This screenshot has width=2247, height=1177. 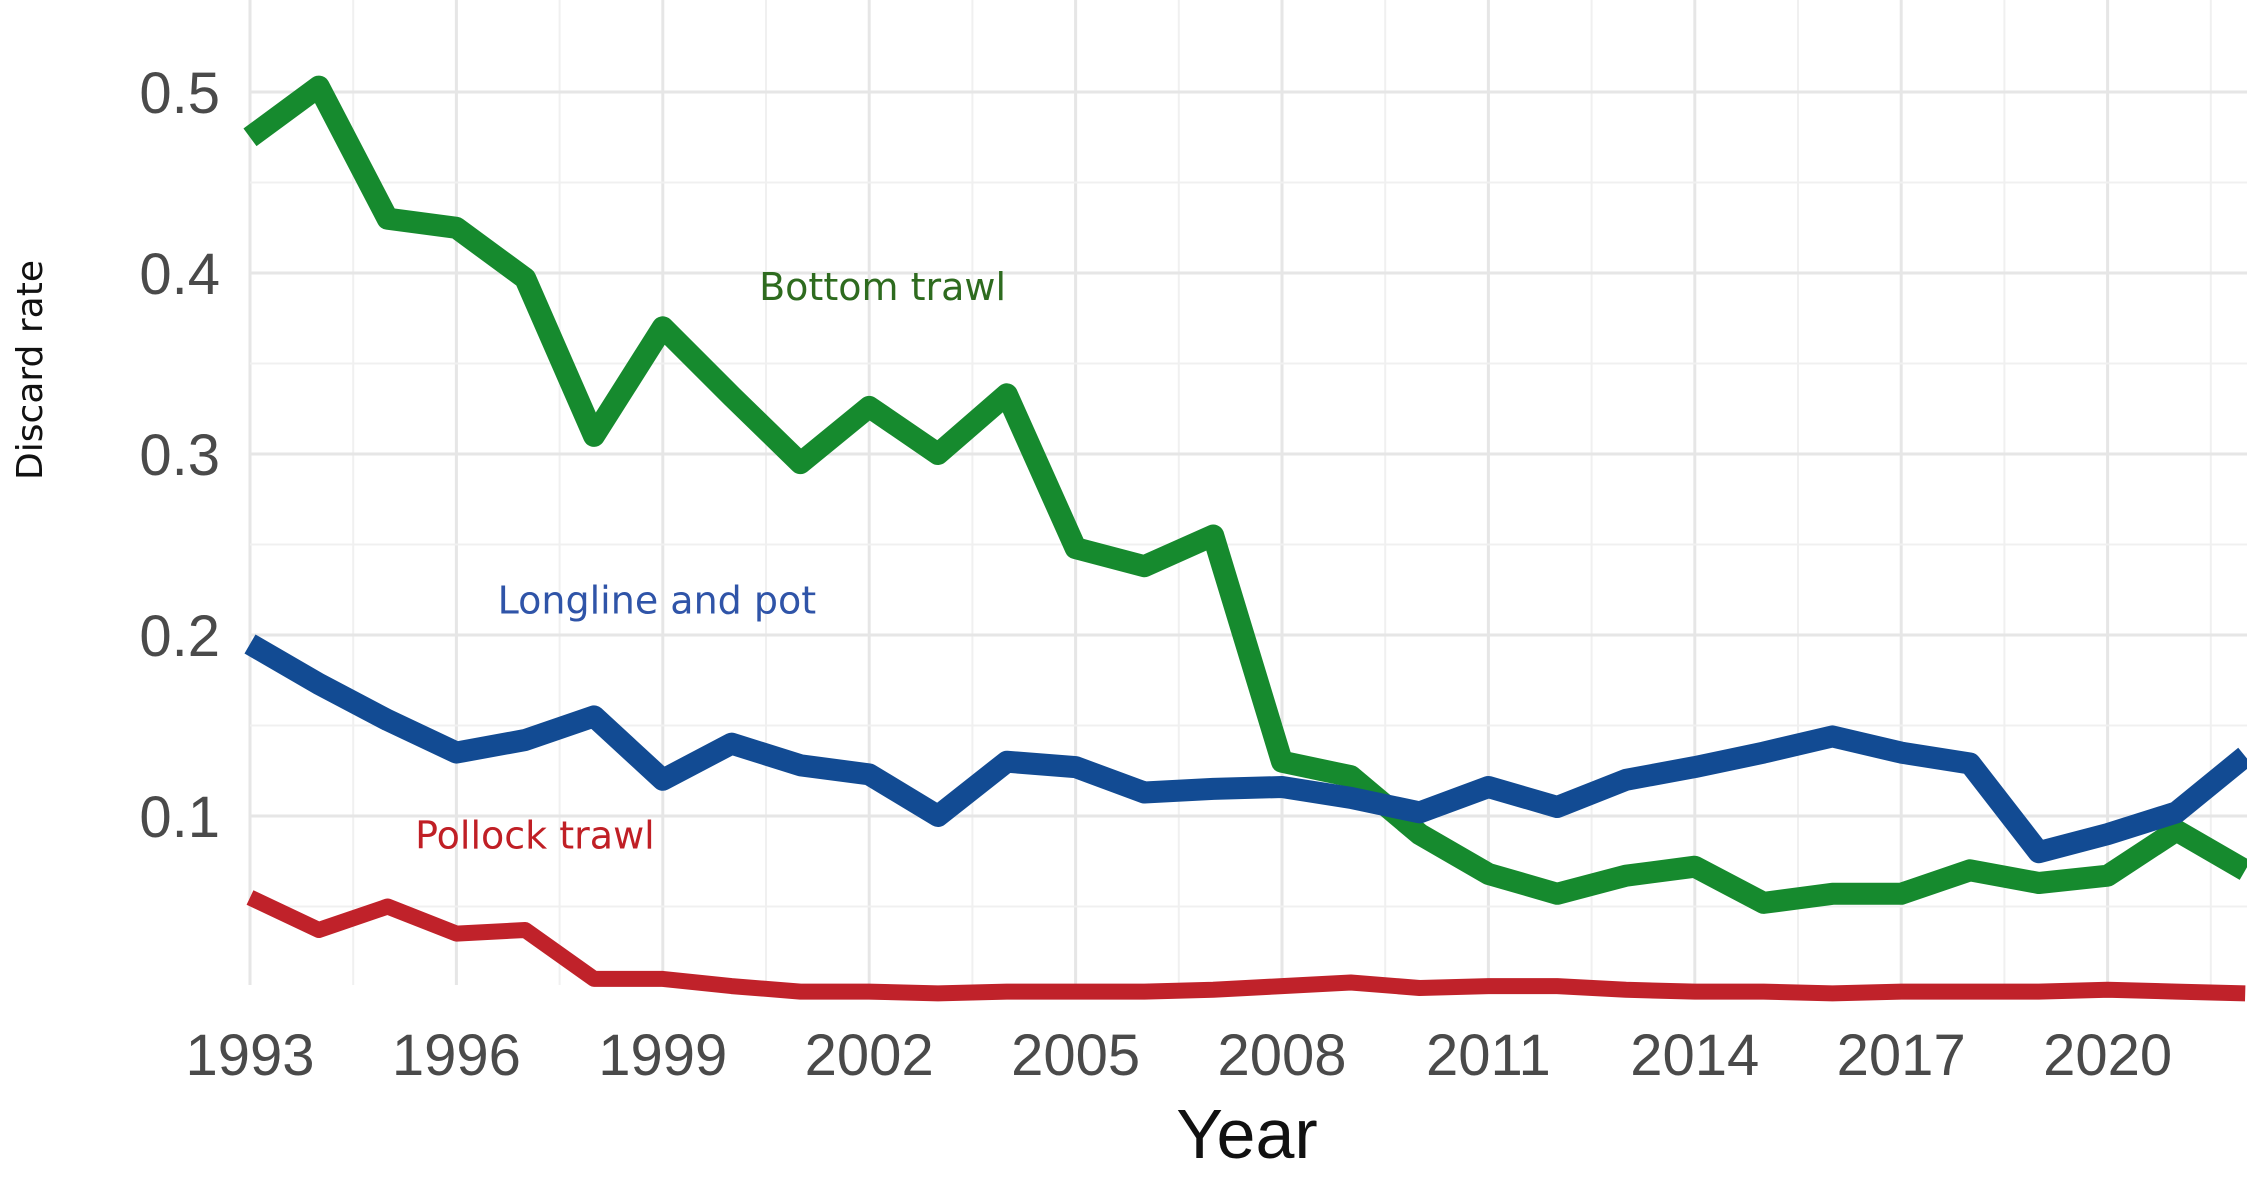 What do you see at coordinates (456, 1055) in the screenshot?
I see `x-tick-label: 1996` at bounding box center [456, 1055].